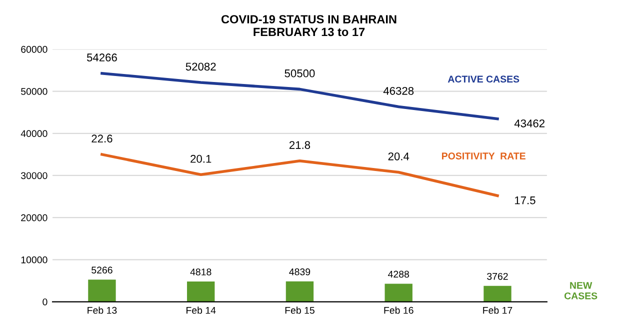 The height and width of the screenshot is (328, 618). Describe the element at coordinates (201, 310) in the screenshot. I see `x-tick-label: Feb 14` at that location.